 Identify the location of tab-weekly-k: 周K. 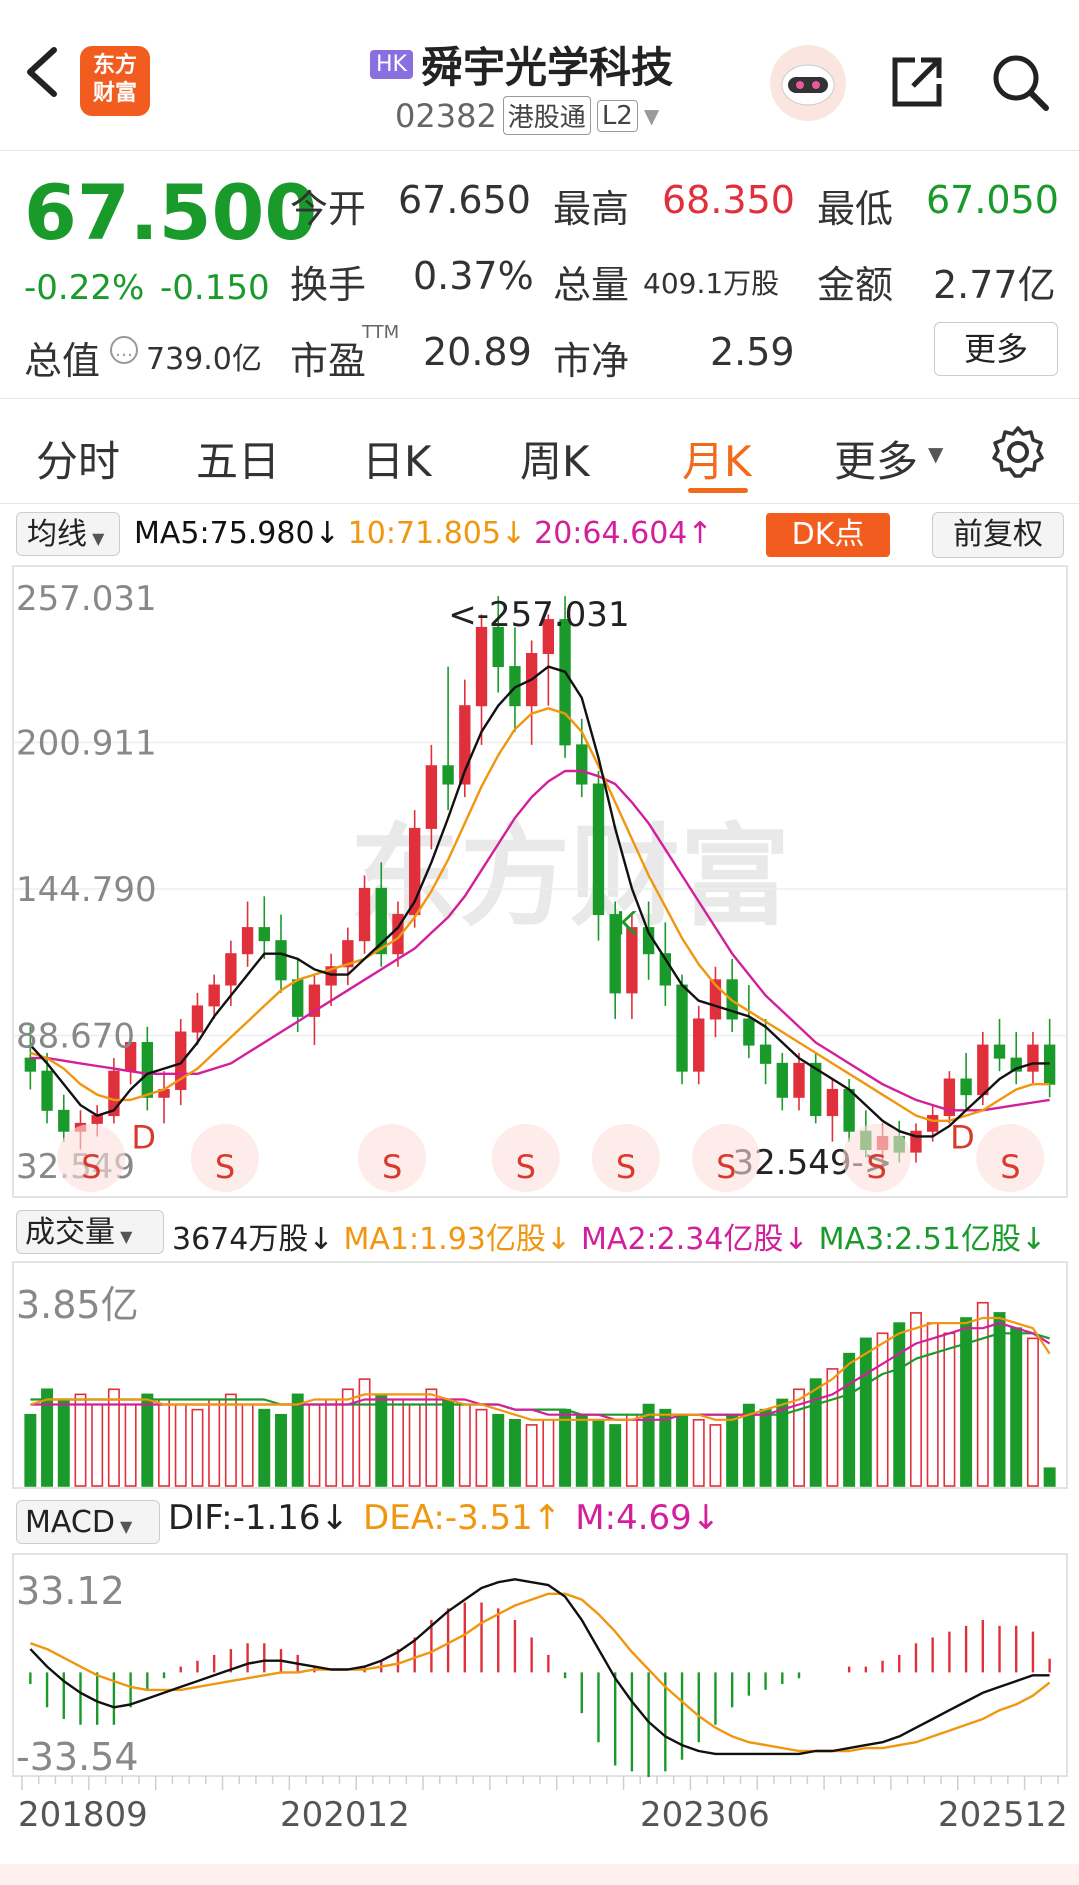
(555, 461).